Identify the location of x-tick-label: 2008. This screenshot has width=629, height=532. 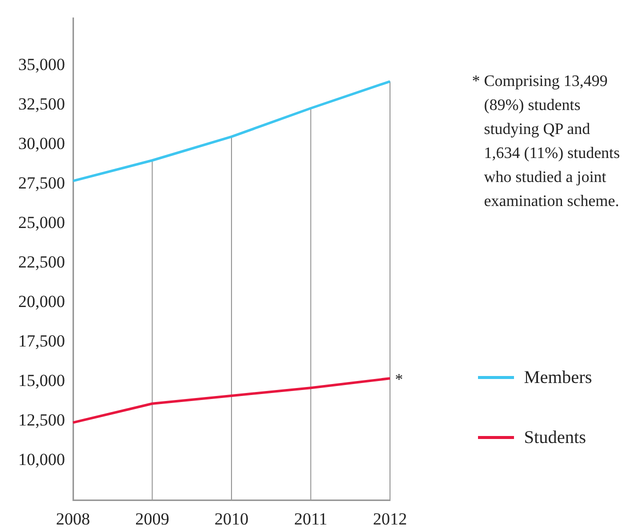
(73, 519).